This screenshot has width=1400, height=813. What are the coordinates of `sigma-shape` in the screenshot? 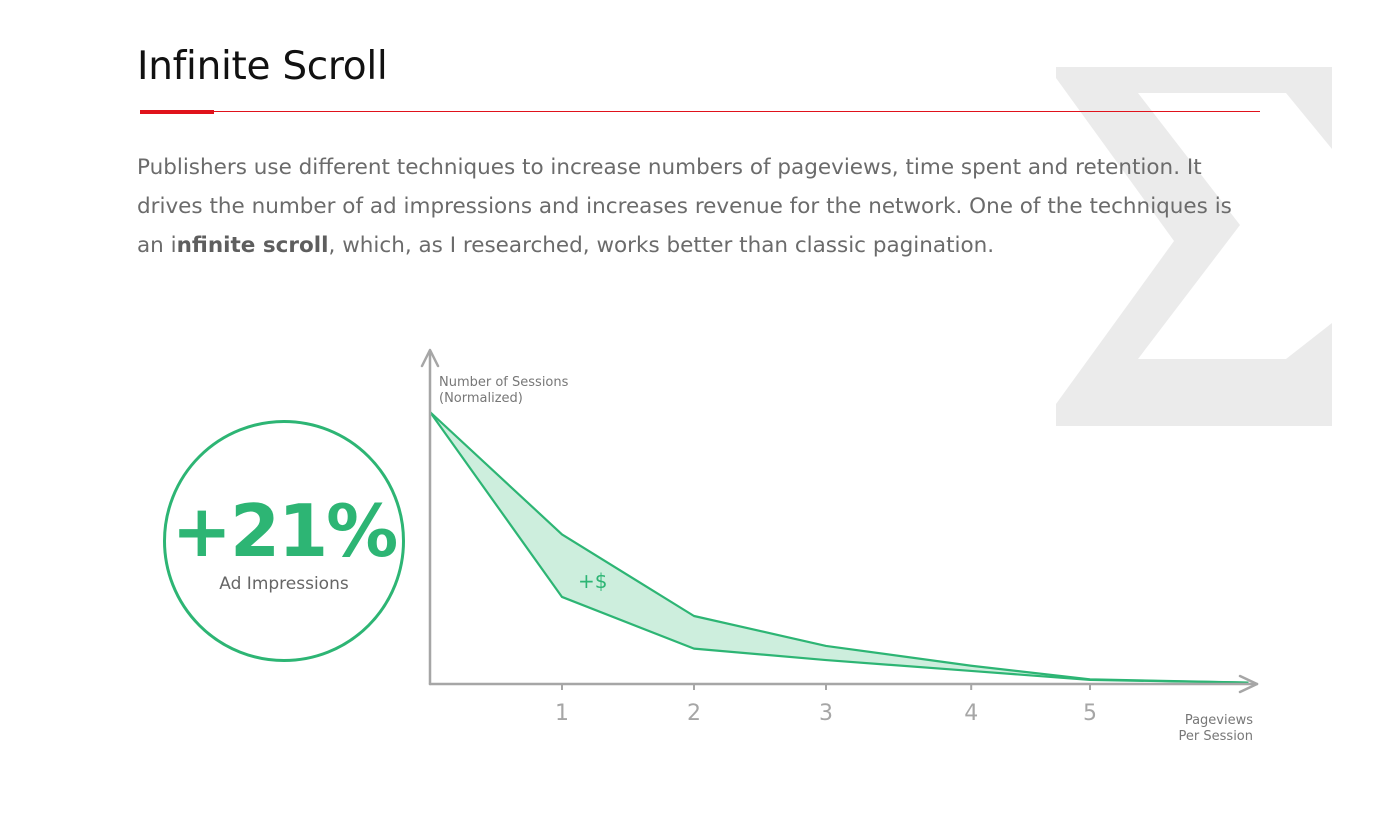 It's located at (1194, 246).